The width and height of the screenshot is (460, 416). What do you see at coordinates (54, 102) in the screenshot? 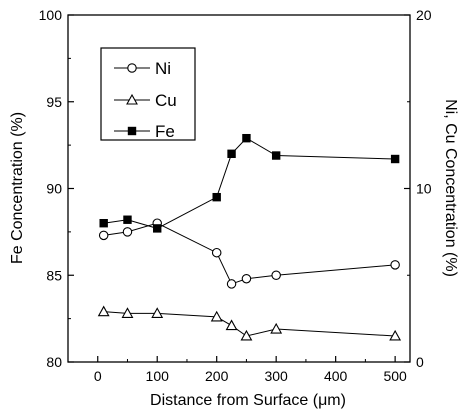
I see `y-tick-label: 95` at bounding box center [54, 102].